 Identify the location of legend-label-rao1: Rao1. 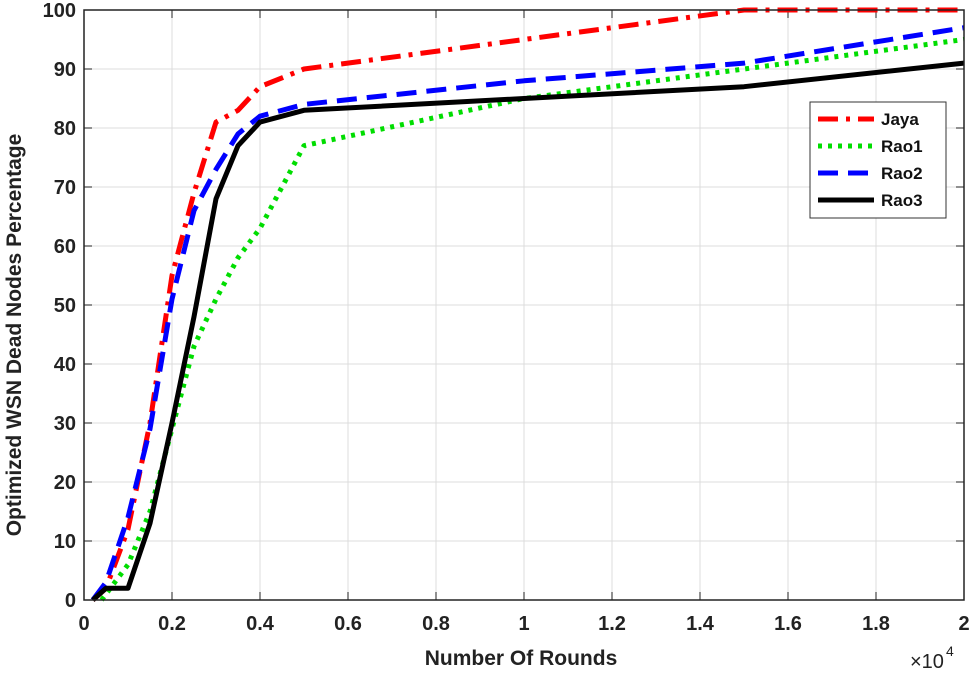
(902, 146).